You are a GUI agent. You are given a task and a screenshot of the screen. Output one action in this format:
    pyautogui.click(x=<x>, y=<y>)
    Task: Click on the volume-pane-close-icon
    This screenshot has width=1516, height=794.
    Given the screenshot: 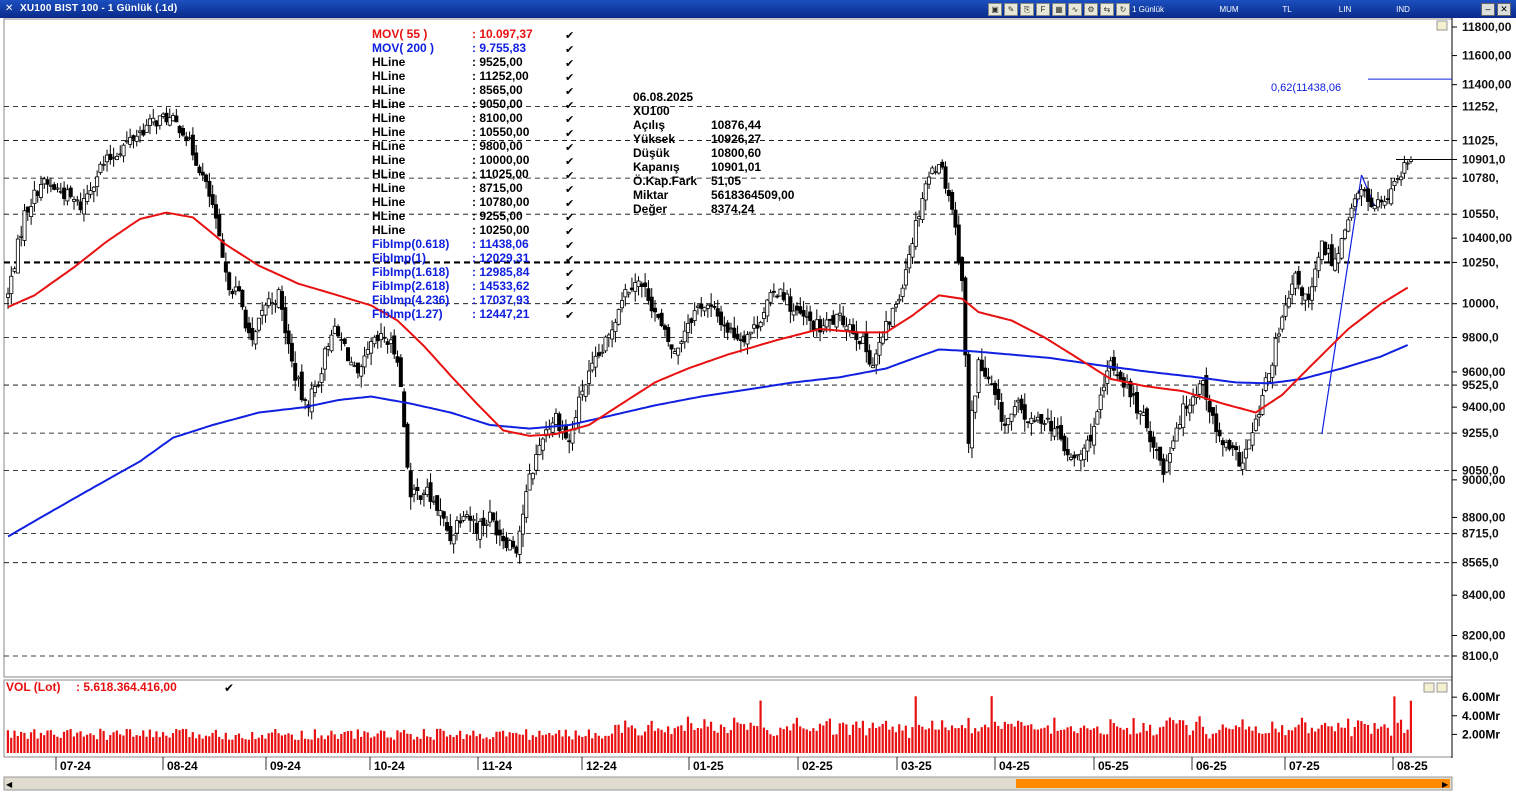 What is the action you would take?
    pyautogui.click(x=1442, y=687)
    